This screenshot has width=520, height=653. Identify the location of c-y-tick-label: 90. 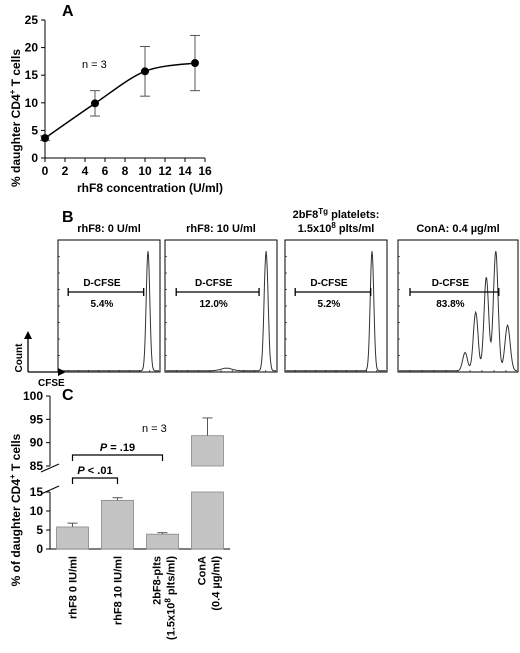
(37, 443).